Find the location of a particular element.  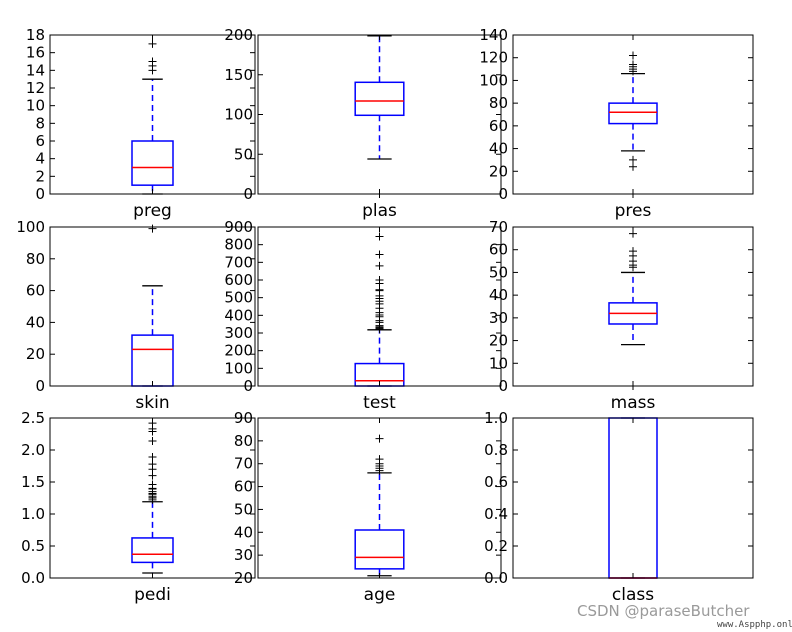

subplot-pres: 0 20 40 60 80 100 120 140 pres is located at coordinates (616, 123).